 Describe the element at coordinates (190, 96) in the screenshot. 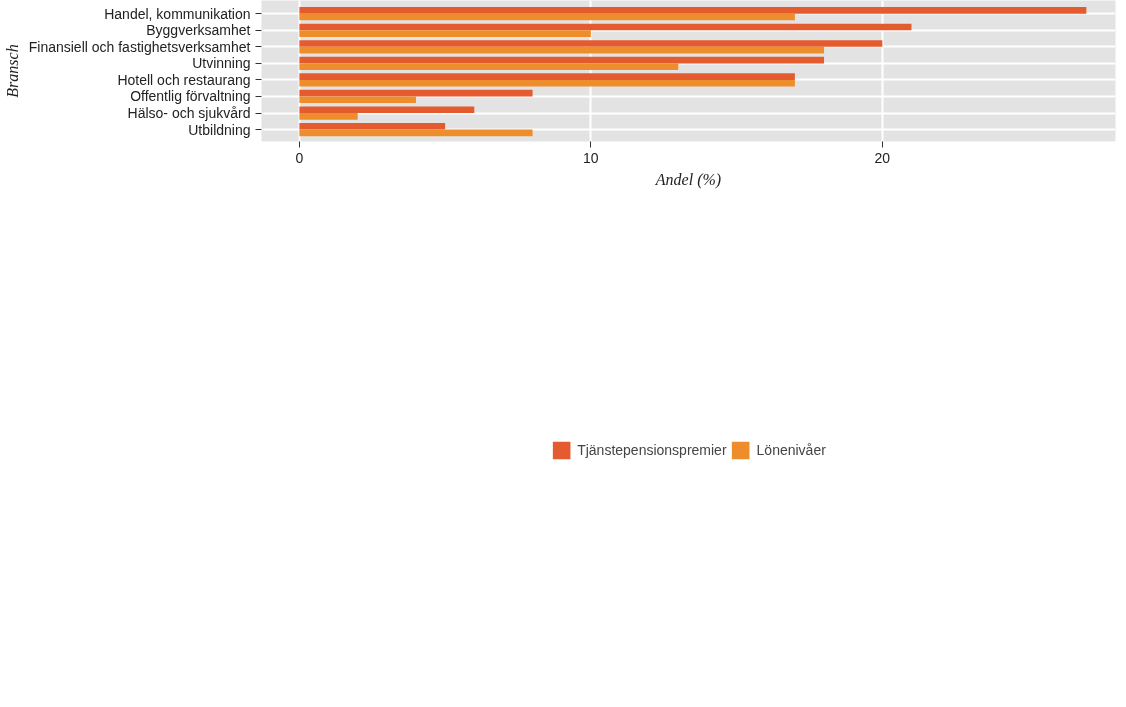

I see `y-tick-label: Offentlig förvaltning` at that location.